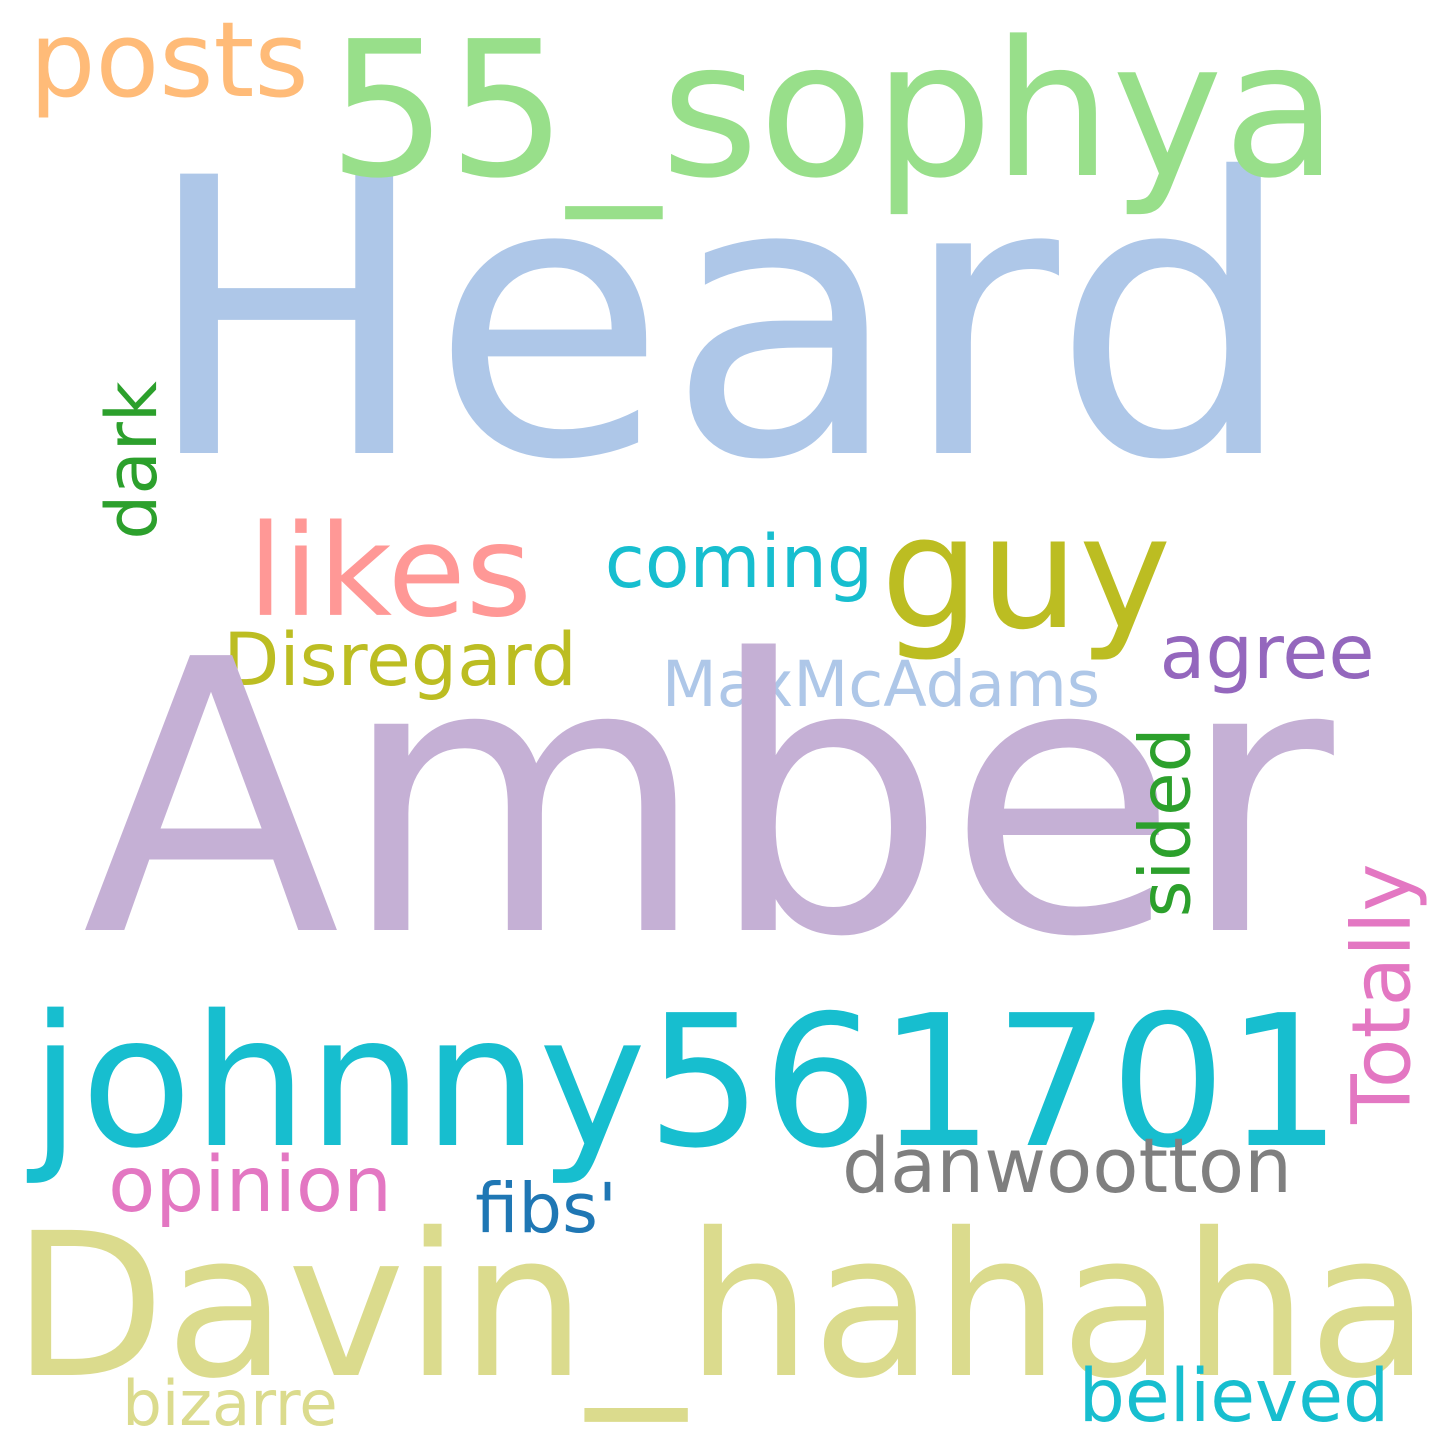 Image resolution: width=1440 pixels, height=1440 pixels. I want to click on word-believed: believed, so click(1234, 1396).